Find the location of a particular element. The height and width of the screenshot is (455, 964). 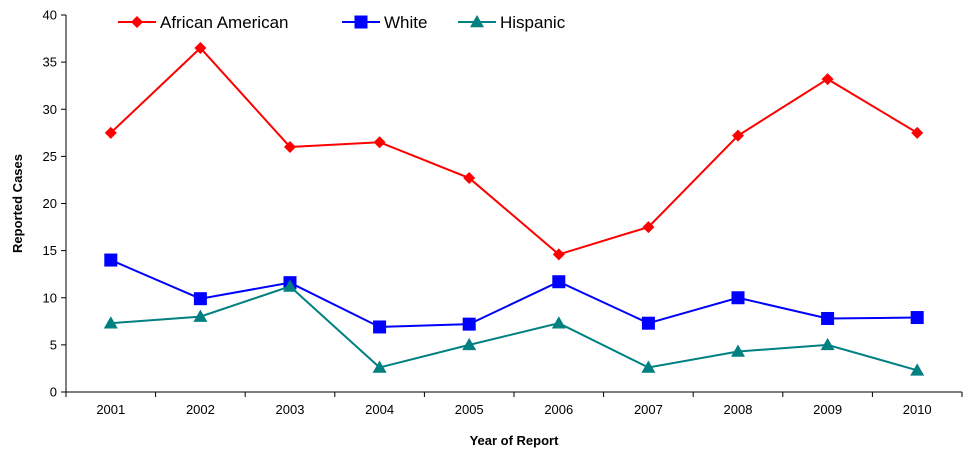

legend-white-square-marker is located at coordinates (361, 22).